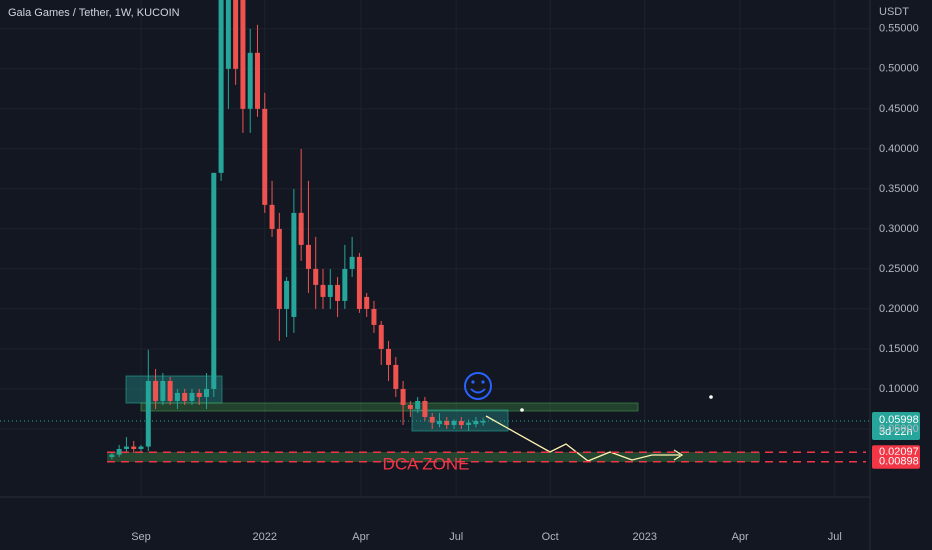 The width and height of the screenshot is (932, 550). What do you see at coordinates (899, 420) in the screenshot?
I see `price-tag-label: 0.05998` at bounding box center [899, 420].